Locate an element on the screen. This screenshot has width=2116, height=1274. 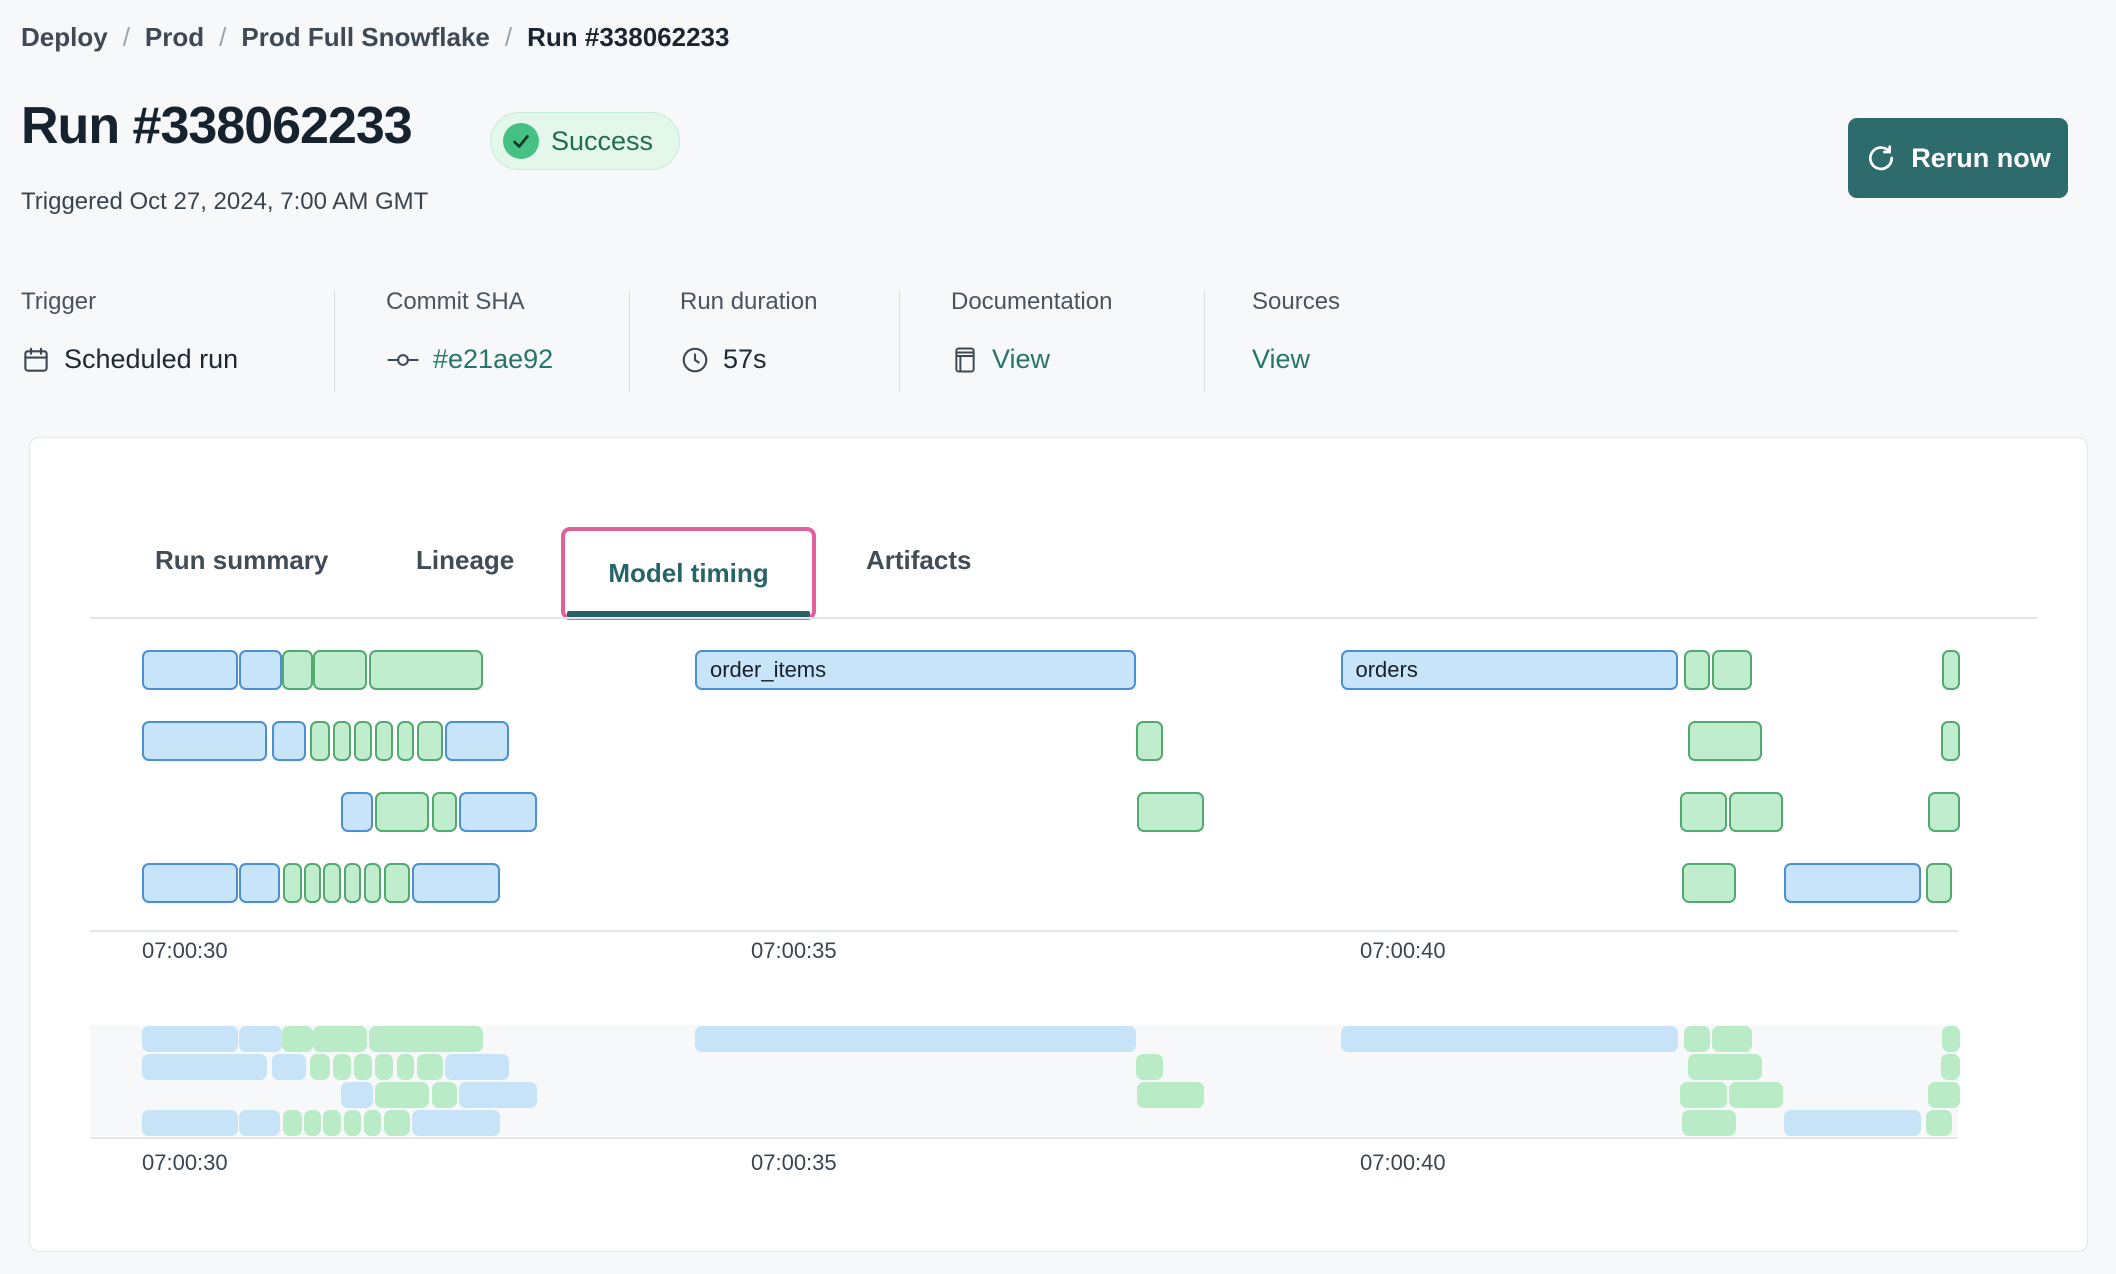
breadcrumb-item-2: Prod Full Snowflake is located at coordinates (365, 37).